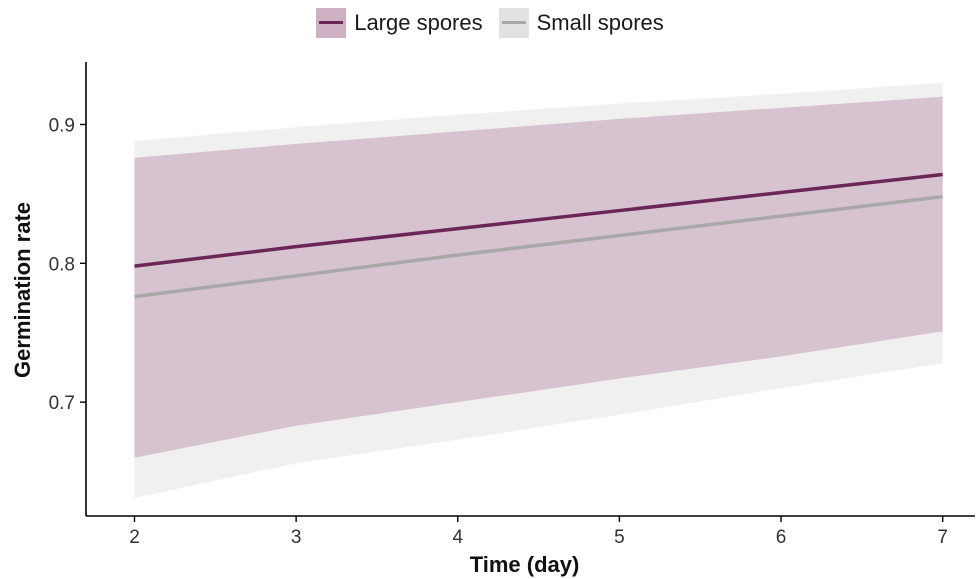  I want to click on y-tick-label-0.8: 0.8, so click(62, 264).